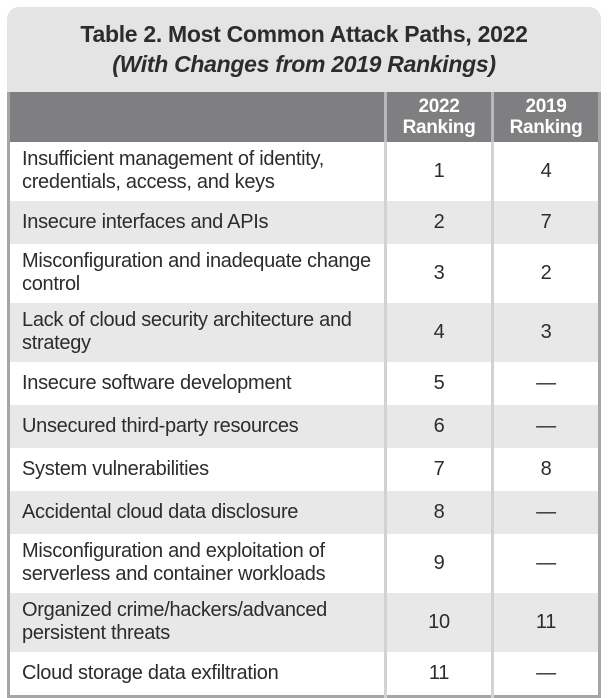 This screenshot has height=698, width=608. Describe the element at coordinates (438, 383) in the screenshot. I see `ranking-2022-cell: 5` at that location.